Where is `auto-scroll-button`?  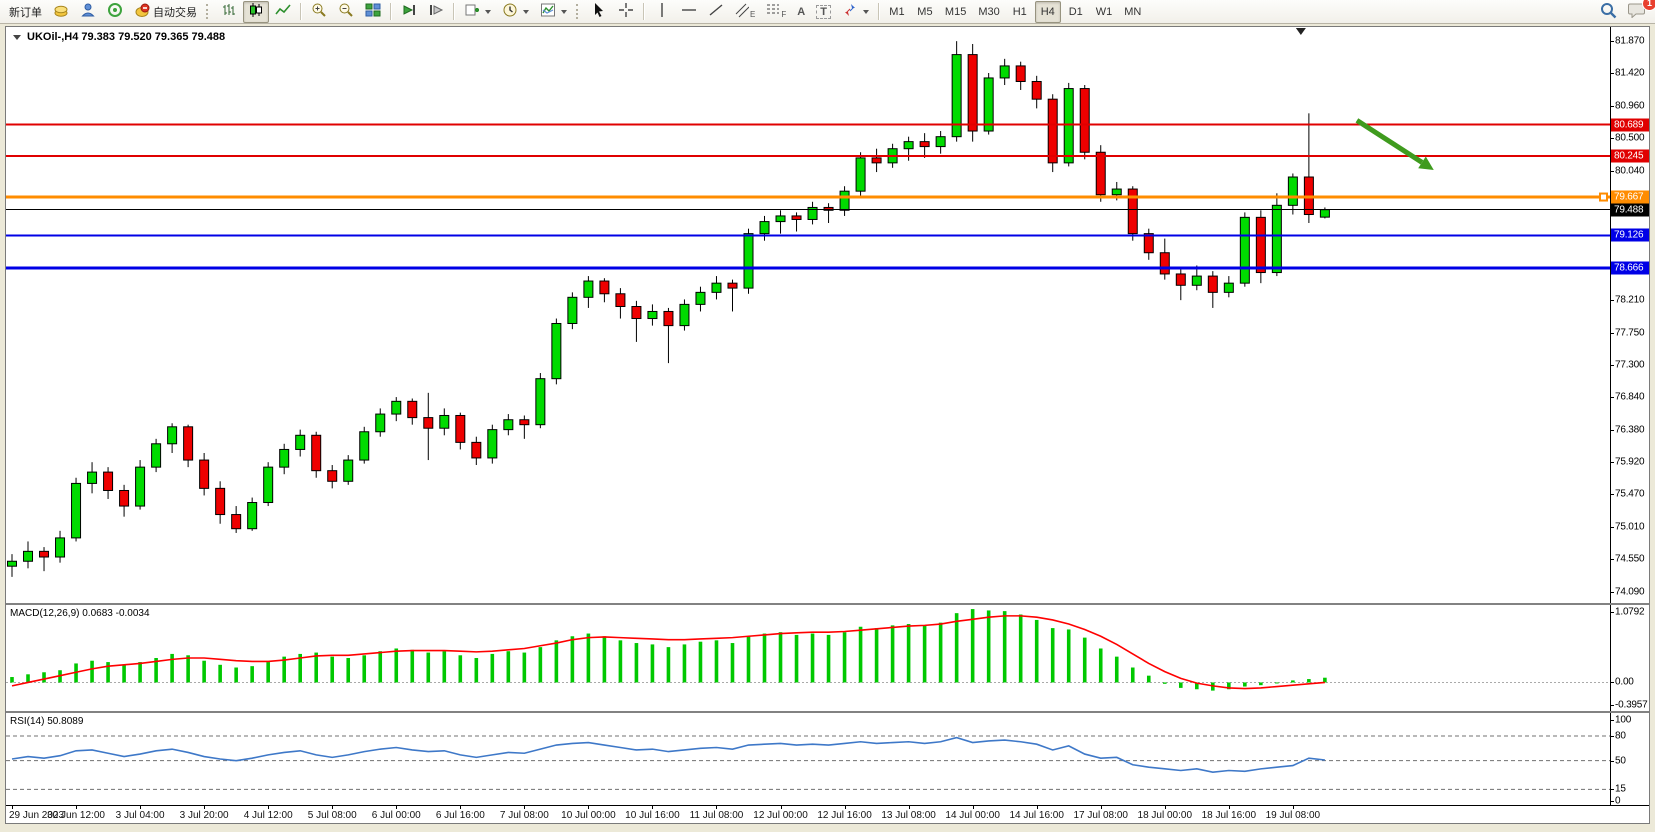
auto-scroll-button is located at coordinates (409, 12).